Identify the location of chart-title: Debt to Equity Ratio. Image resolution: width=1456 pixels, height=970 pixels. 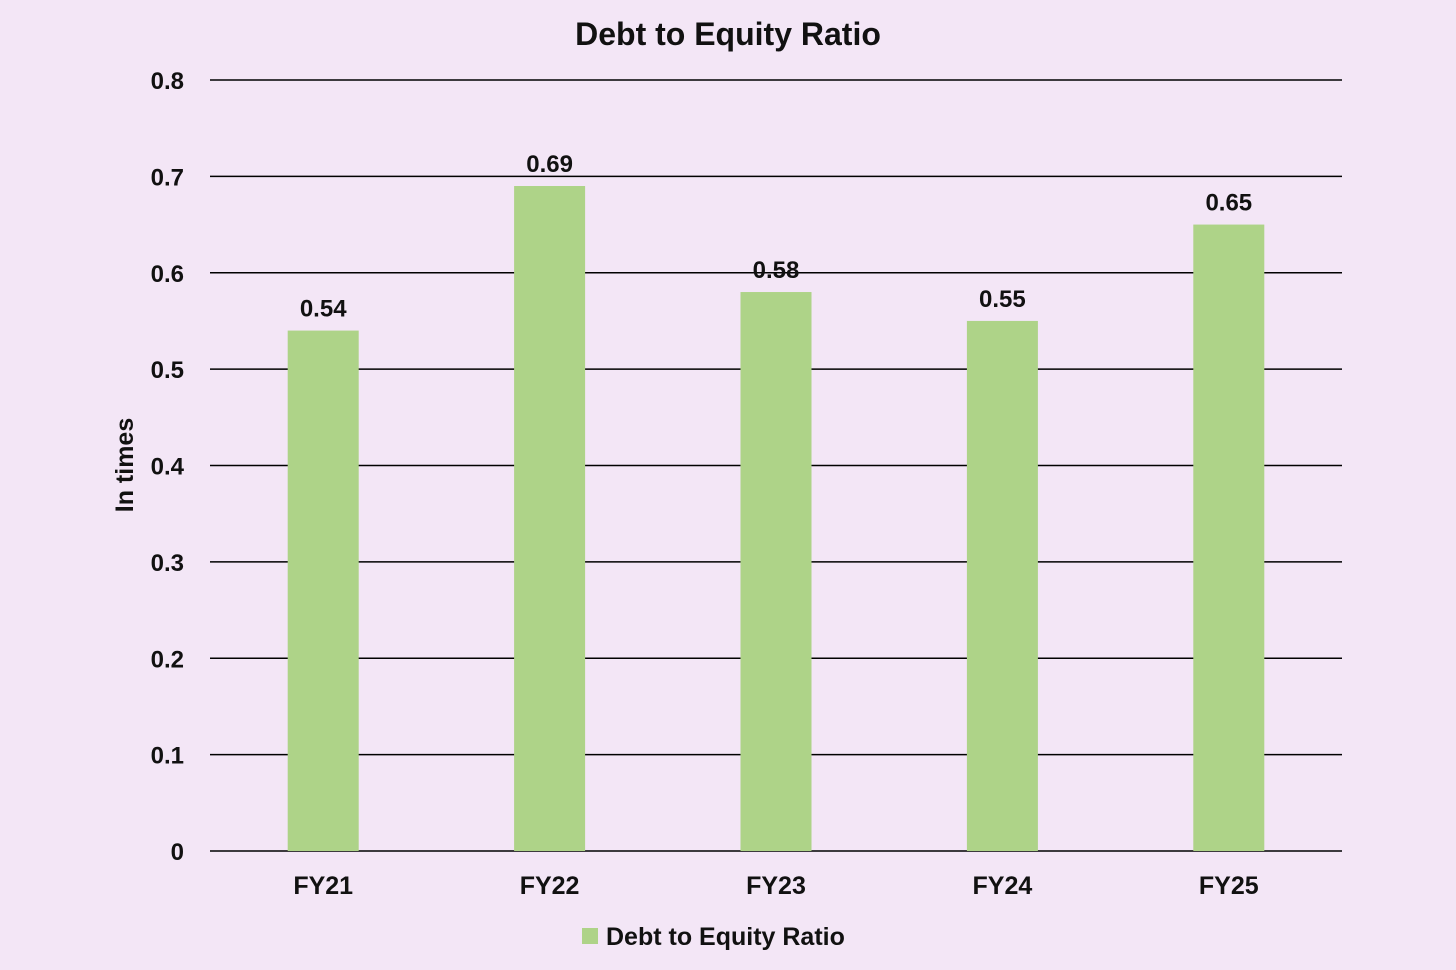
(728, 34).